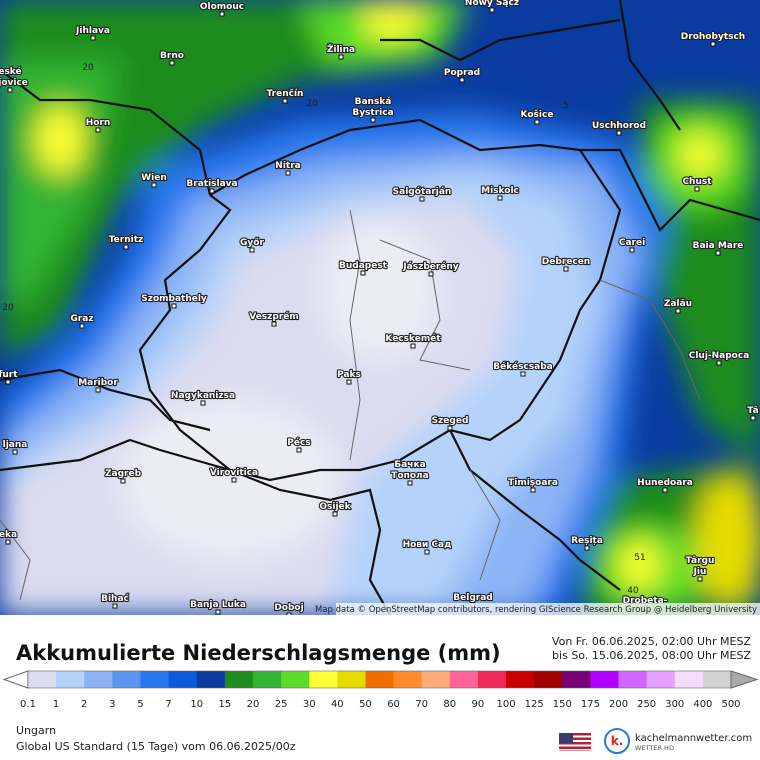  What do you see at coordinates (534, 704) in the screenshot?
I see `scale-label: 125` at bounding box center [534, 704].